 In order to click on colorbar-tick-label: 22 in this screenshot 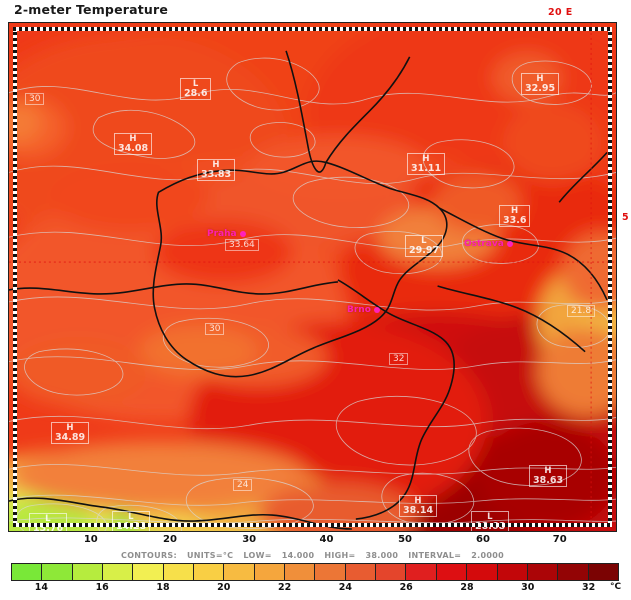, I will do `click(284, 587)`.